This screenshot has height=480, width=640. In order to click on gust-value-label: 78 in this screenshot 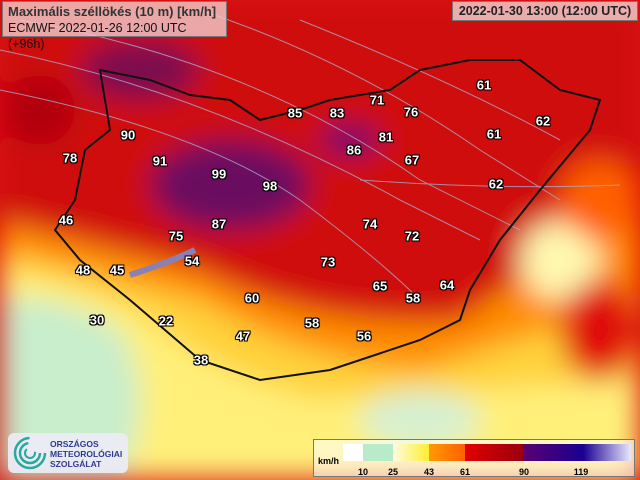, I will do `click(70, 158)`.